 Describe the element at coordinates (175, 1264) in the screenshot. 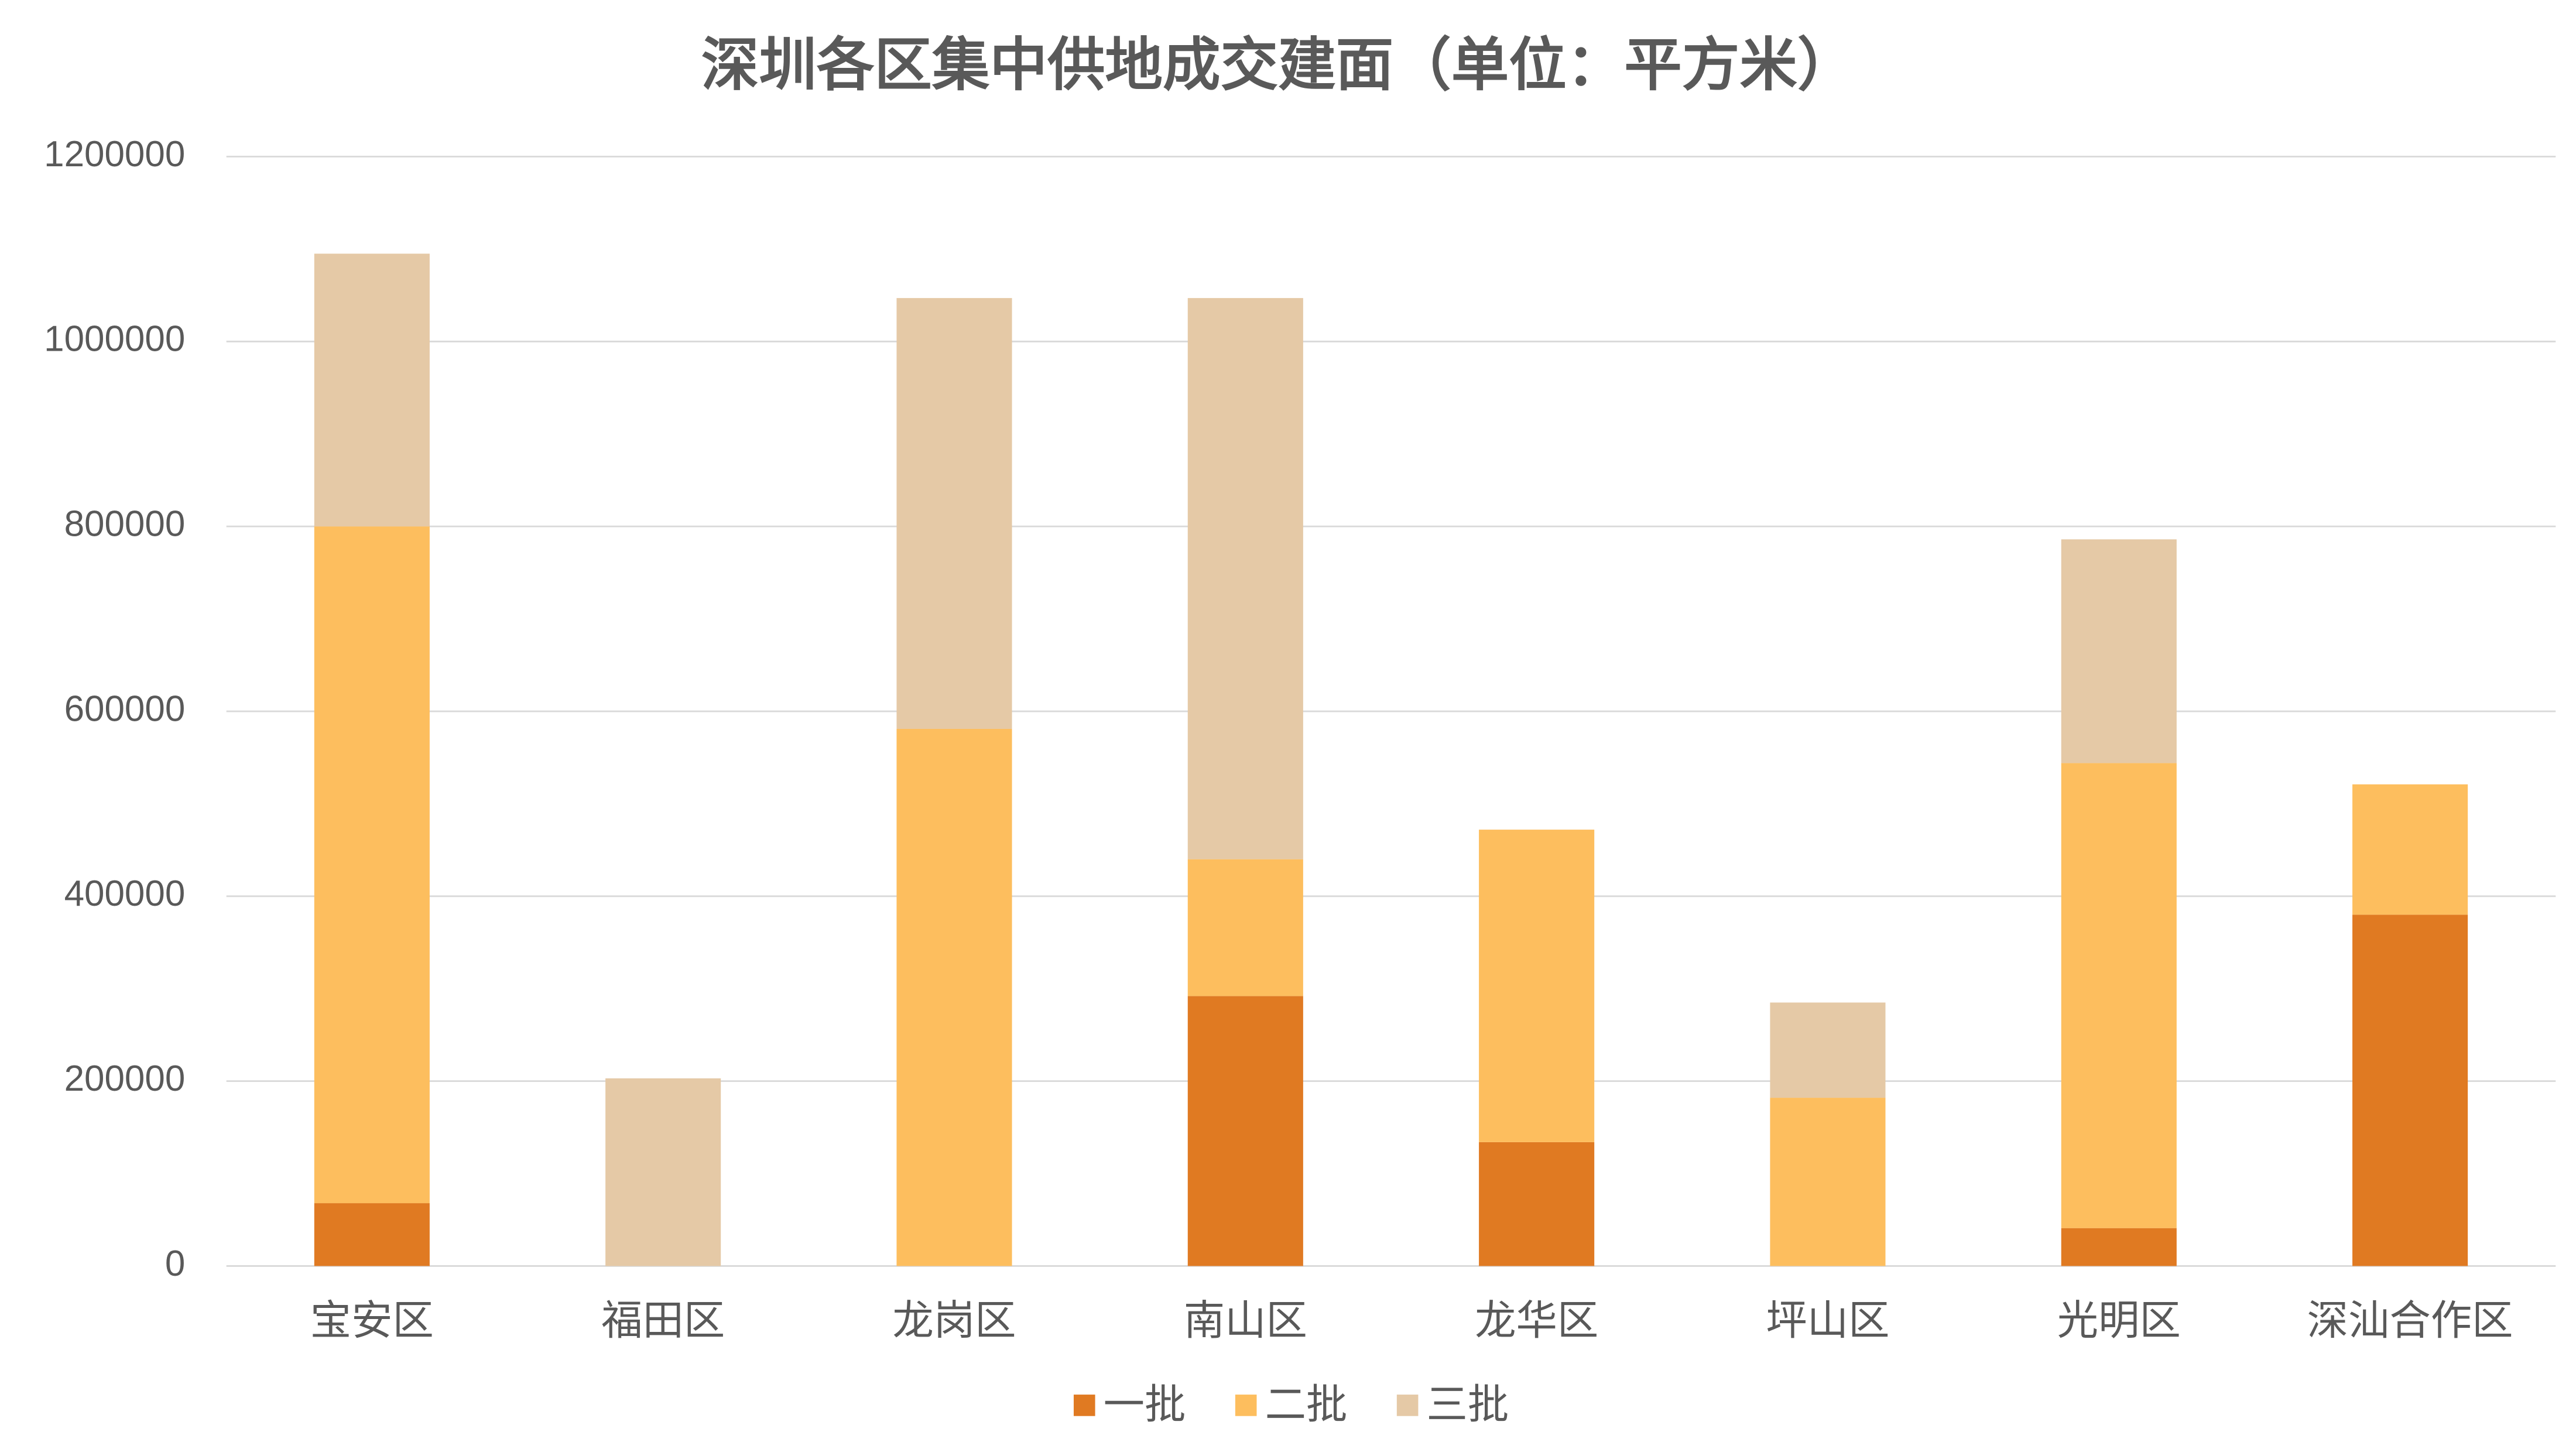

I see `y-tick-label: 0` at that location.